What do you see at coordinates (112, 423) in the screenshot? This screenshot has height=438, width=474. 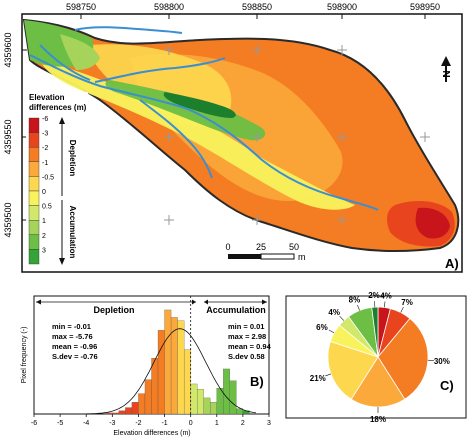 I see `histogram-x-tick-label: -3` at bounding box center [112, 423].